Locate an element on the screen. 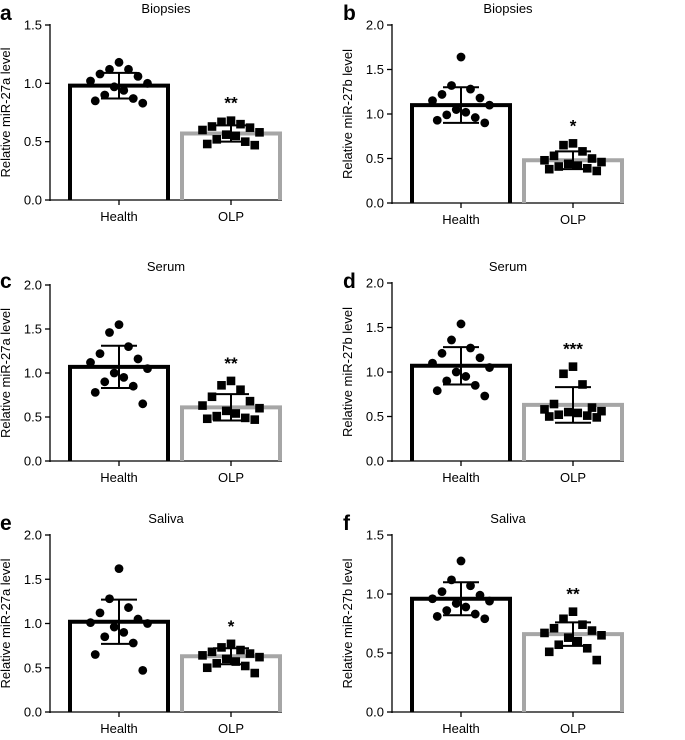 This screenshot has height=740, width=685. y-tick-label: 0.5 is located at coordinates (375, 158).